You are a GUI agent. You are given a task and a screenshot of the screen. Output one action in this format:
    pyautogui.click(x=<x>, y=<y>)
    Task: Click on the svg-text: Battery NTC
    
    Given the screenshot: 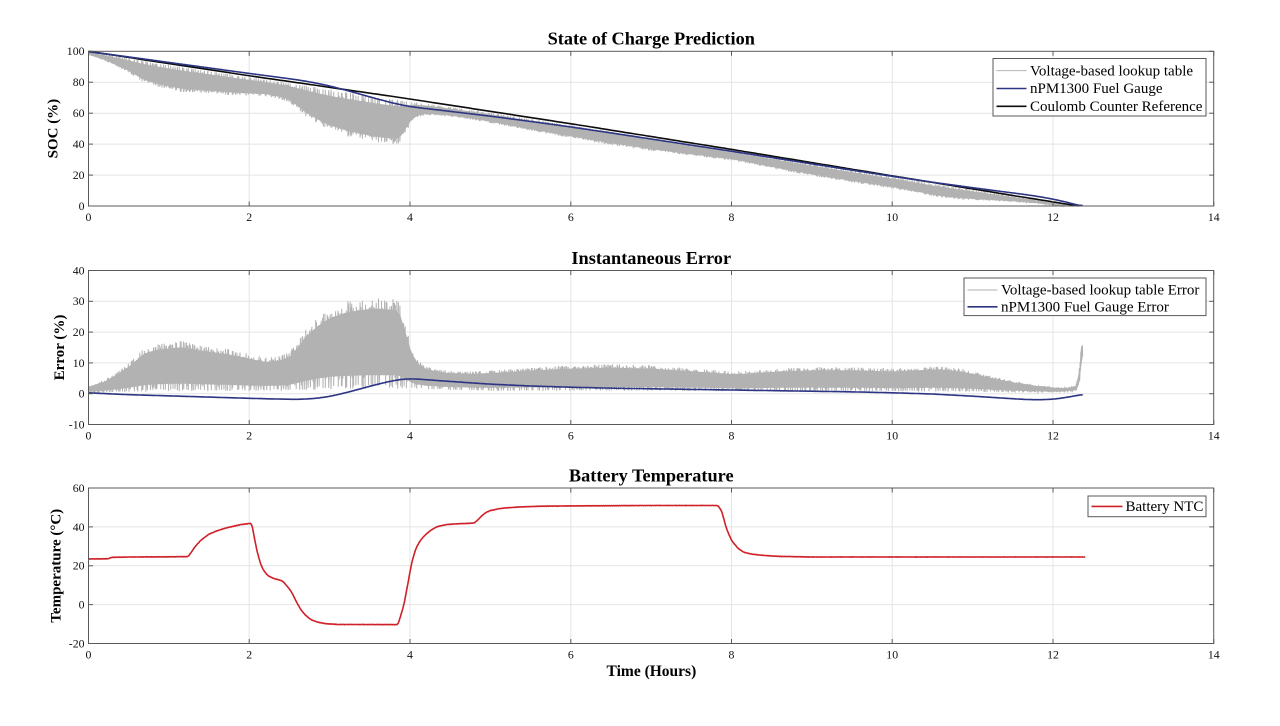 What is the action you would take?
    pyautogui.click(x=1165, y=507)
    